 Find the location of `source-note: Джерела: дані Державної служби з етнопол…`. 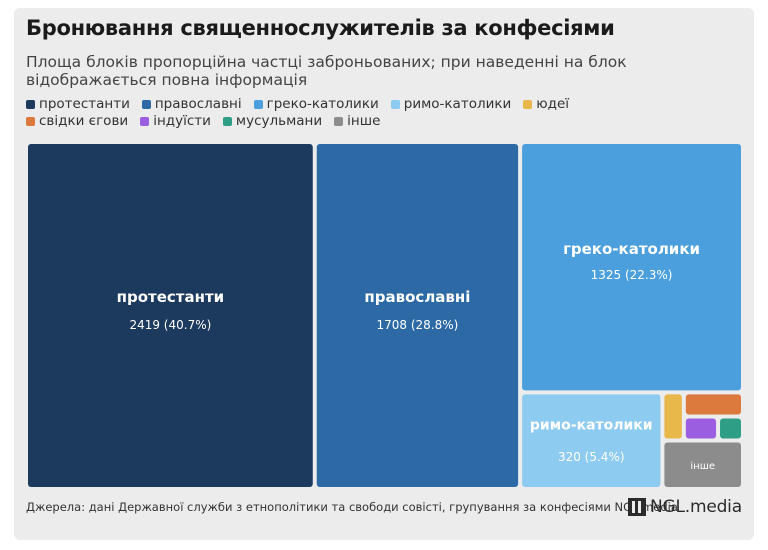

source-note: Джерела: дані Державної служби з етнопол… is located at coordinates (352, 507).